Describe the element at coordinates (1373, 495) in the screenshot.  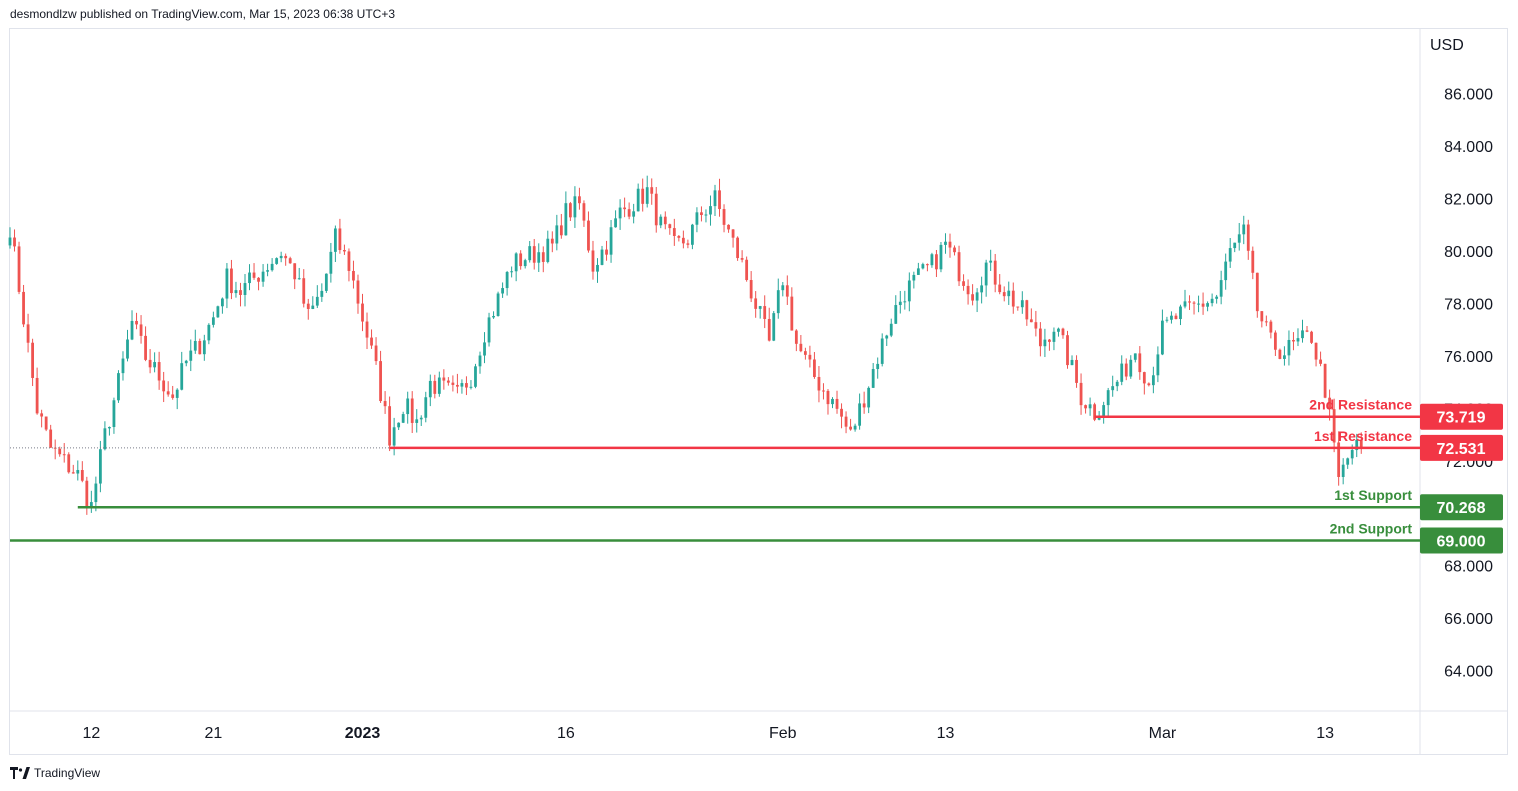
I see `level-name: 1st Support` at that location.